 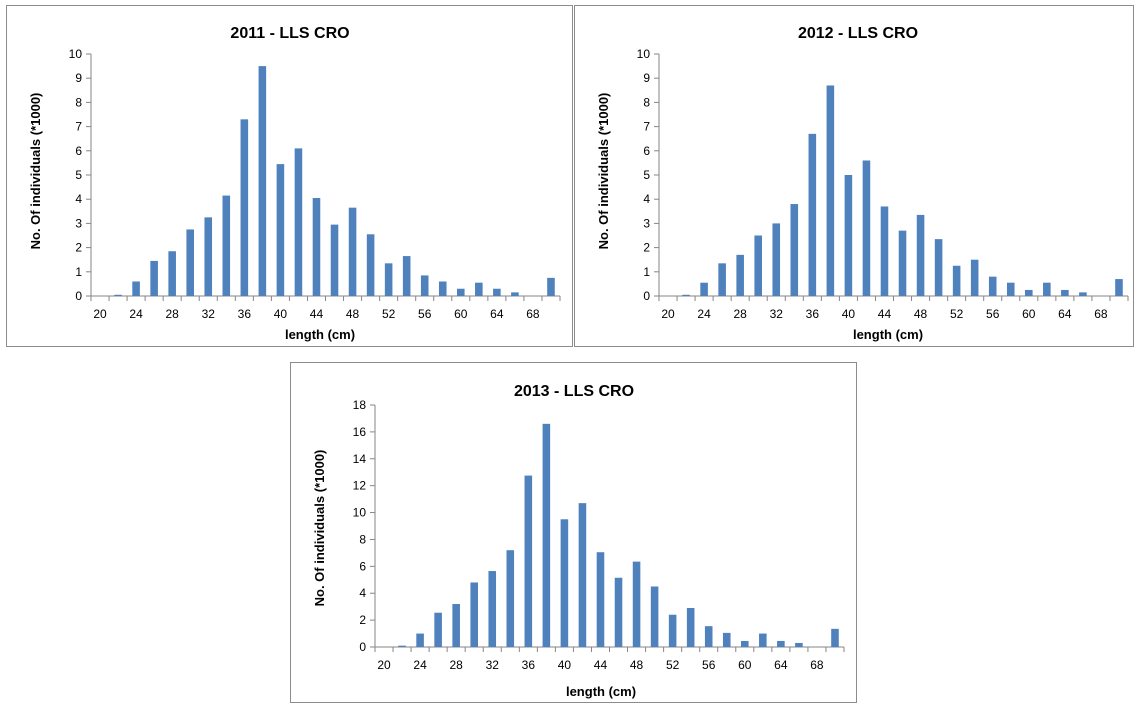 What do you see at coordinates (708, 636) in the screenshot?
I see `bar-56cm` at bounding box center [708, 636].